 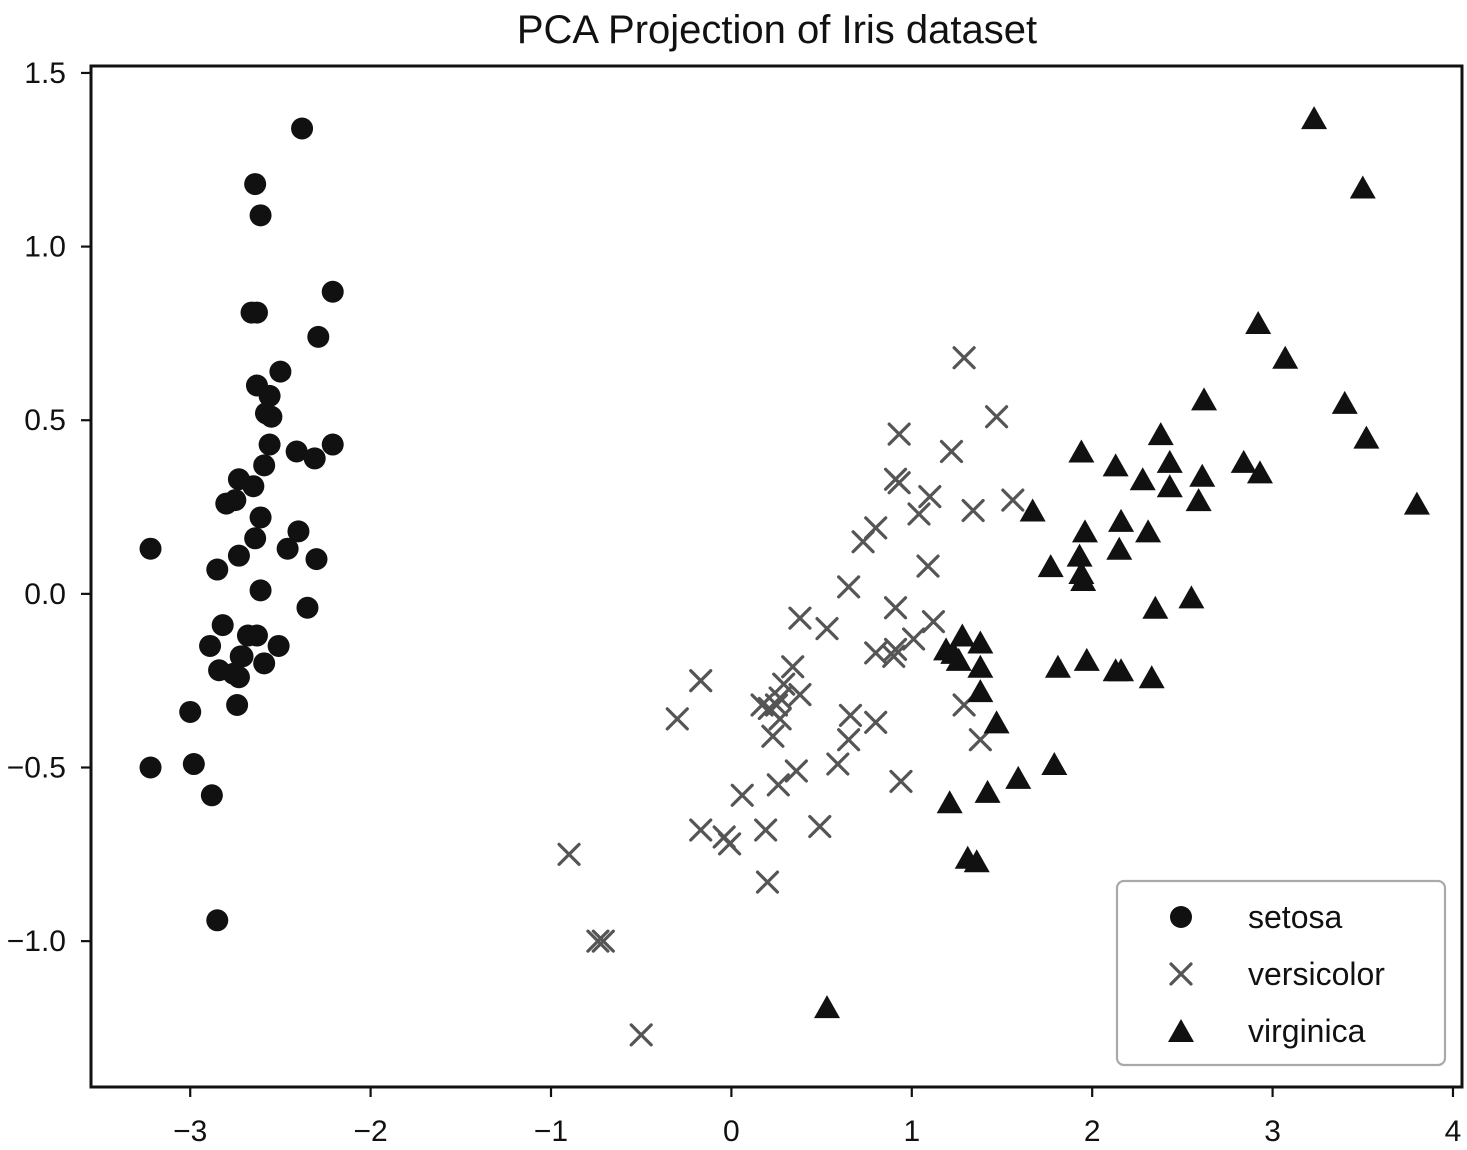 What do you see at coordinates (371, 1131) in the screenshot?
I see `x-tick-label: −2` at bounding box center [371, 1131].